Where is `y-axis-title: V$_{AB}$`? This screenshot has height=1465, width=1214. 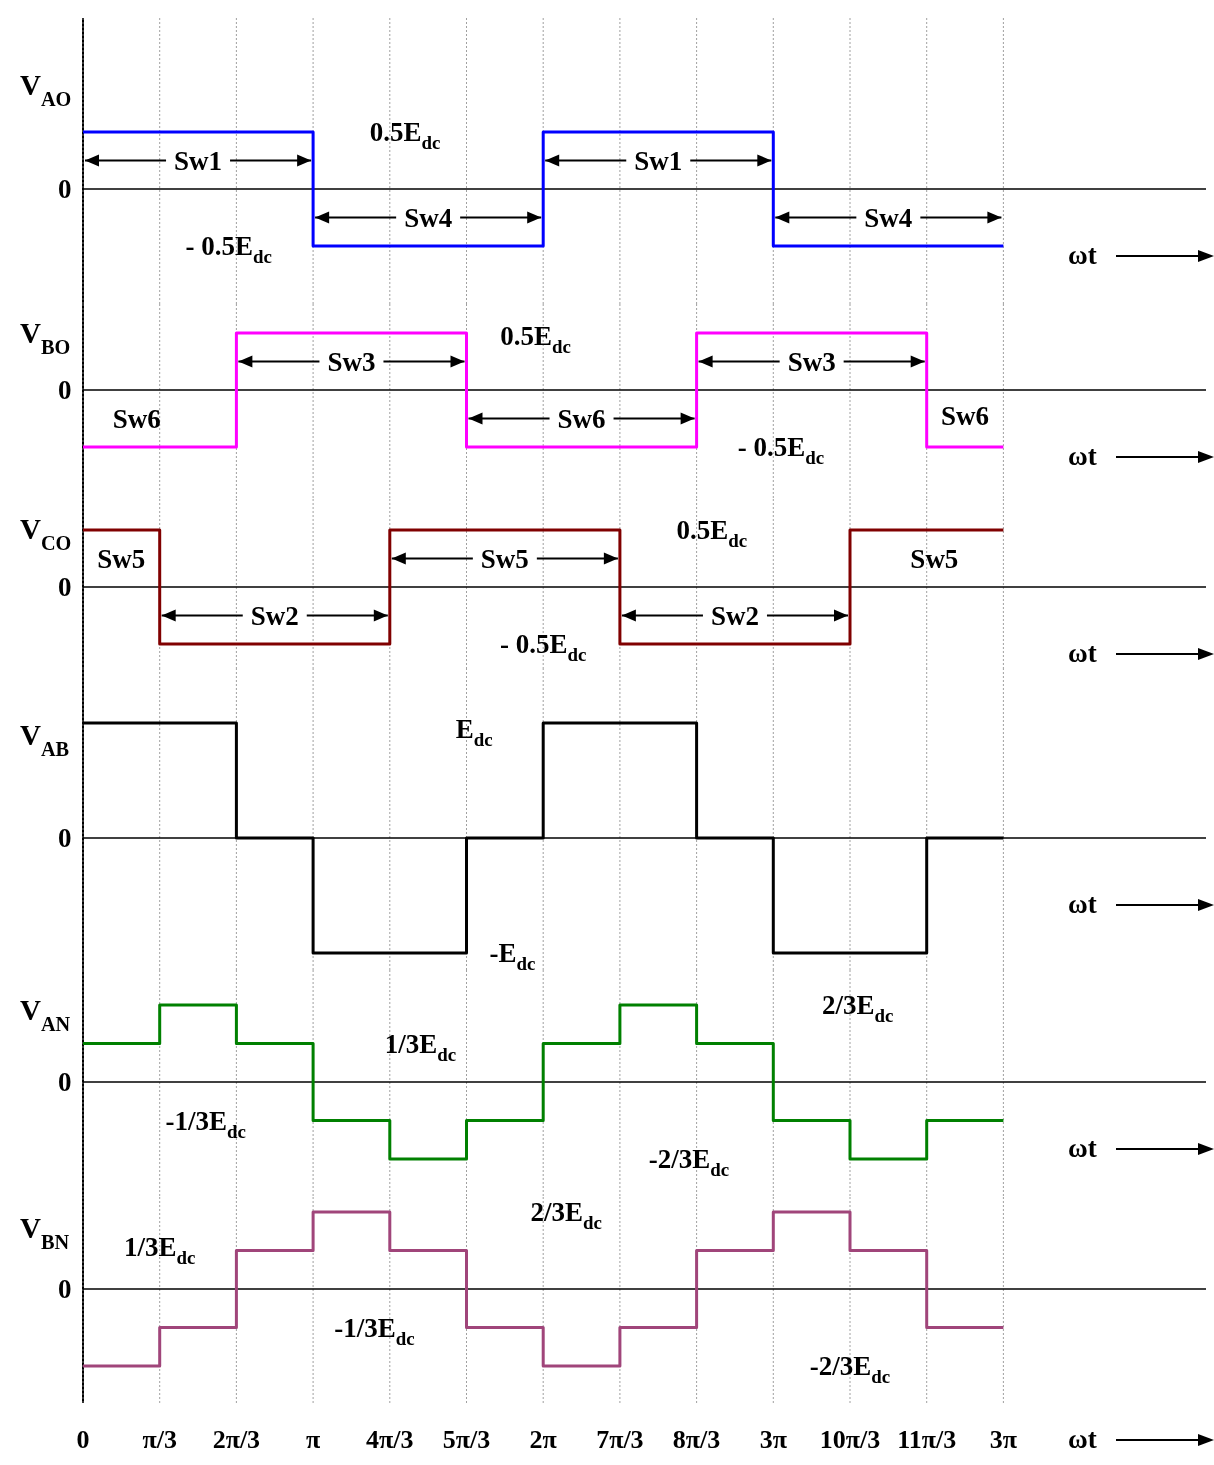 y-axis-title: V$_{AB}$ is located at coordinates (45, 739).